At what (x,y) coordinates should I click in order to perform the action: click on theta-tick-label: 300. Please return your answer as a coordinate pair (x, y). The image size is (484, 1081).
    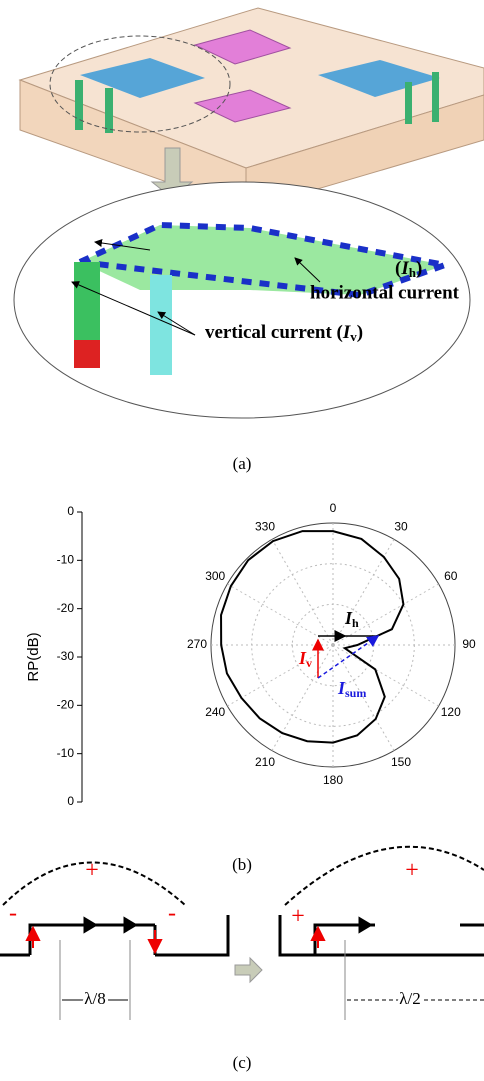
    Looking at the image, I should click on (215, 576).